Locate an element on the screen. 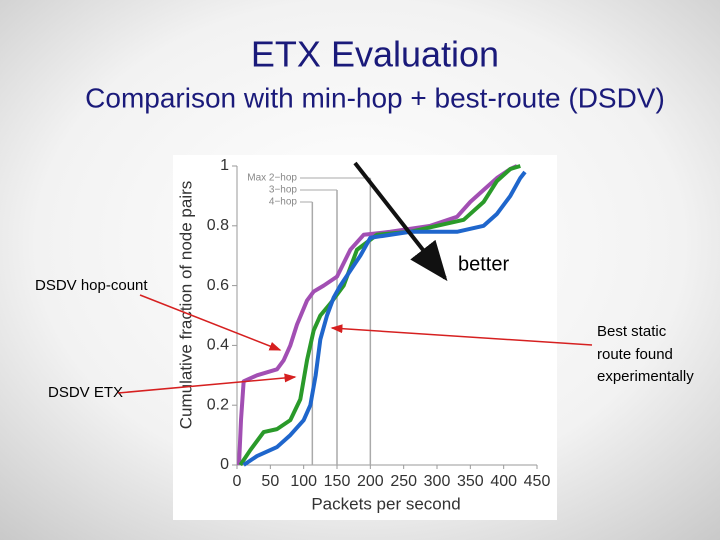 The width and height of the screenshot is (720, 545). y-tick-label: 0.6 is located at coordinates (218, 285).